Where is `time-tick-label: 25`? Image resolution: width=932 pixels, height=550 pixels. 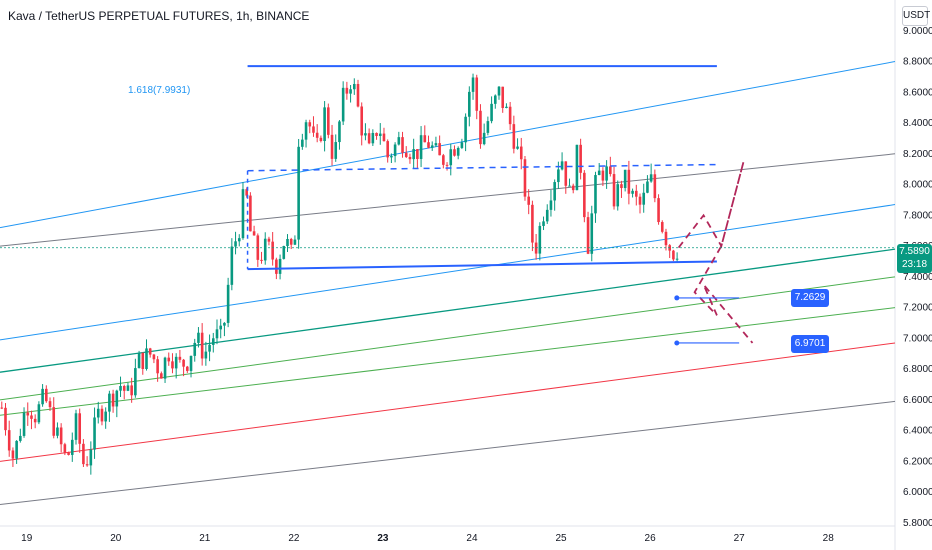 time-tick-label: 25 is located at coordinates (561, 538).